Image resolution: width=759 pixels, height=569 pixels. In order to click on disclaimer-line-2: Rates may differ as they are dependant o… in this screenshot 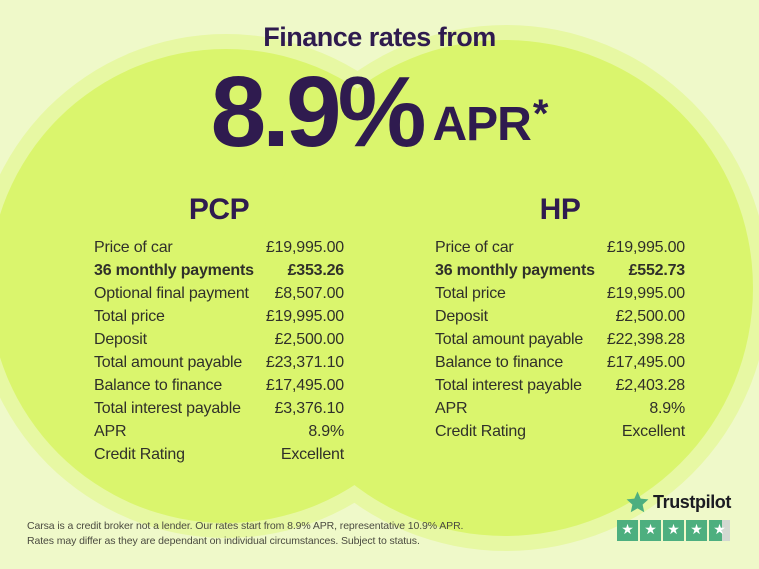, I will do `click(223, 541)`.